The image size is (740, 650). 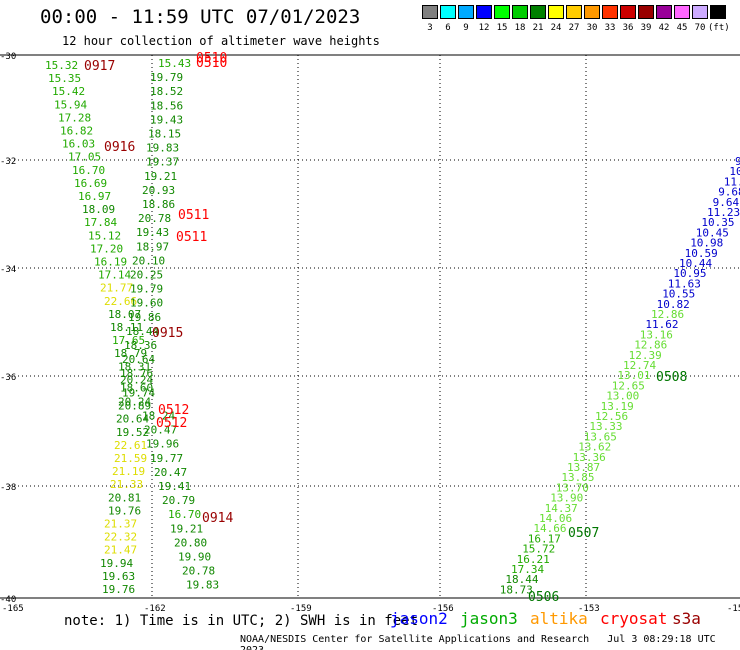 I want to click on wave-height-b: 20.25, so click(x=146, y=275).